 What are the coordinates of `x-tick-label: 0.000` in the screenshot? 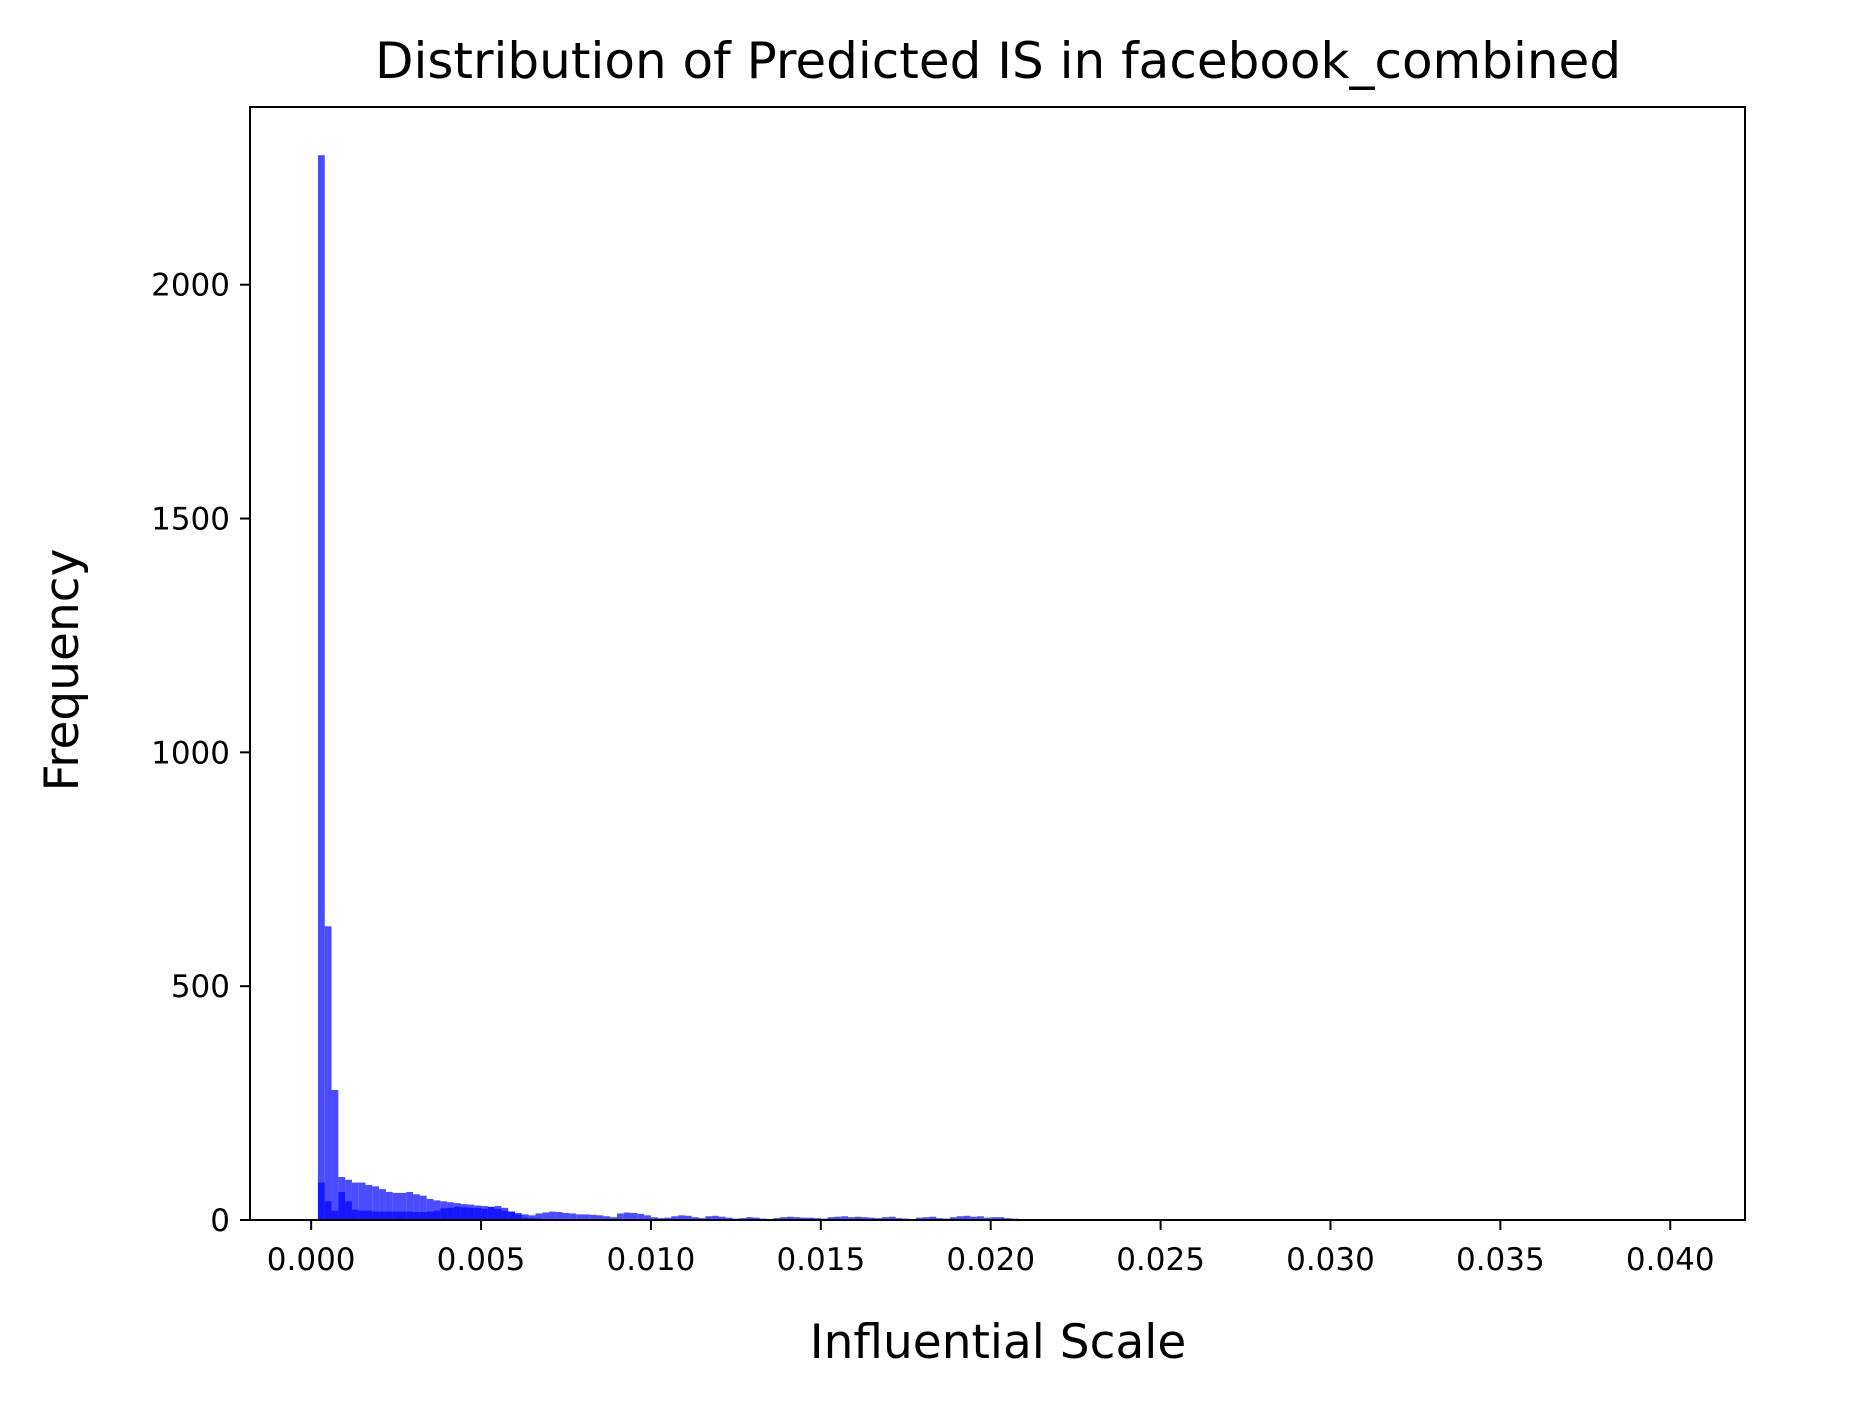 It's located at (311, 1260).